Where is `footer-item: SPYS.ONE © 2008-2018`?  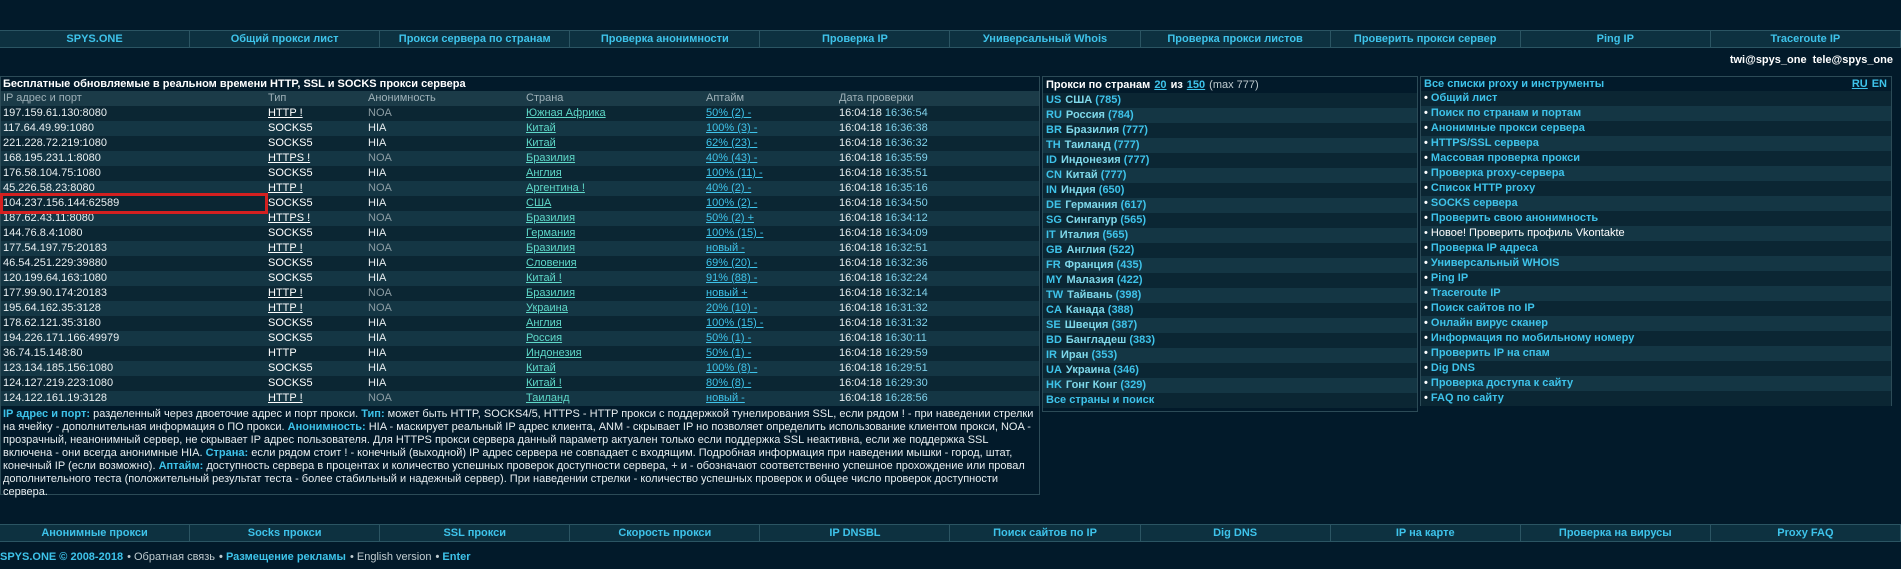
footer-item: SPYS.ONE © 2008-2018 is located at coordinates (62, 557).